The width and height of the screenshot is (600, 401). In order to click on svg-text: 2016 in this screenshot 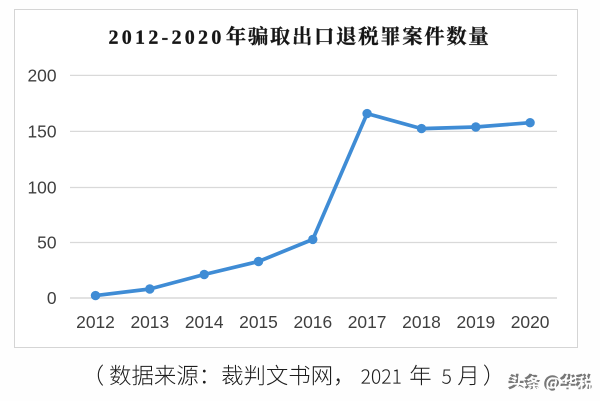, I will do `click(312, 322)`.